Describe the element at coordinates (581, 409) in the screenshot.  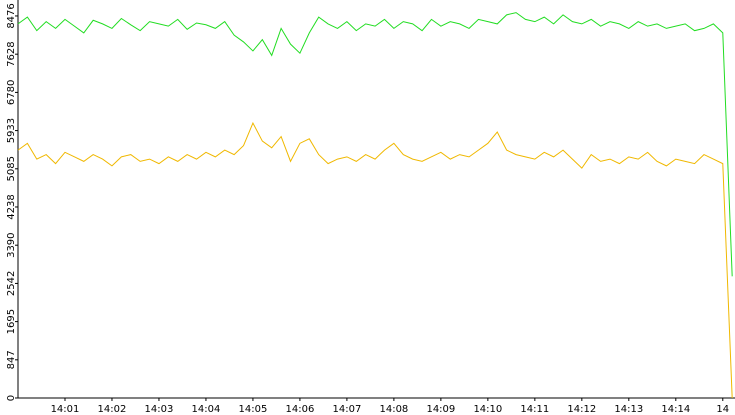
I see `x-tick-label: 14:12` at that location.